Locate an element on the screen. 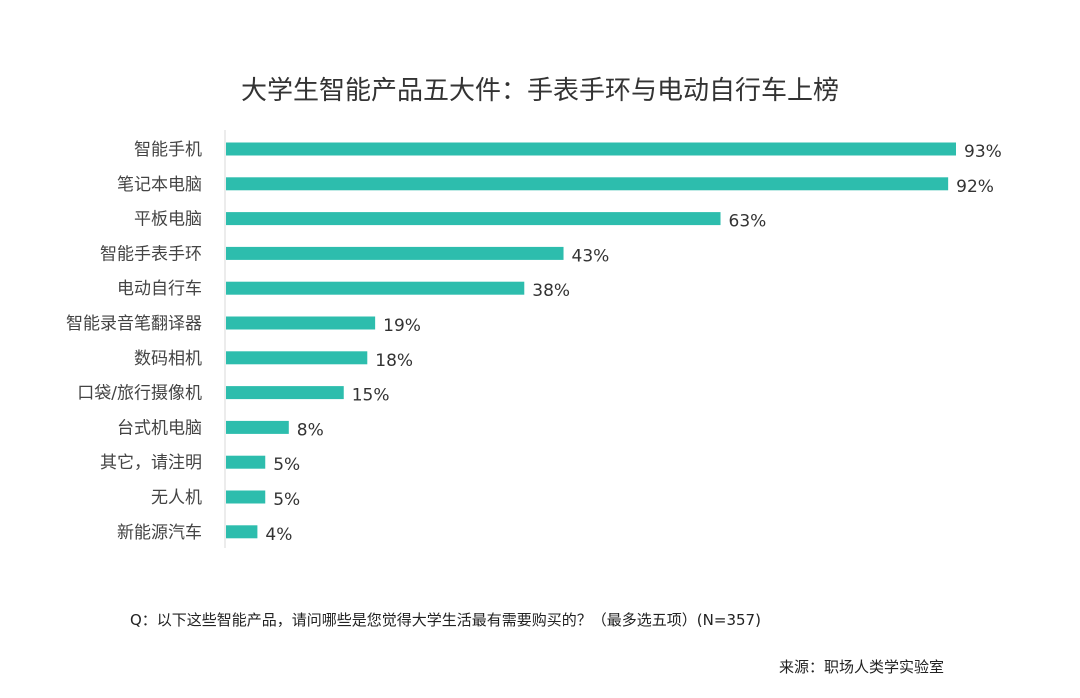  data-label: 93% is located at coordinates (983, 152).